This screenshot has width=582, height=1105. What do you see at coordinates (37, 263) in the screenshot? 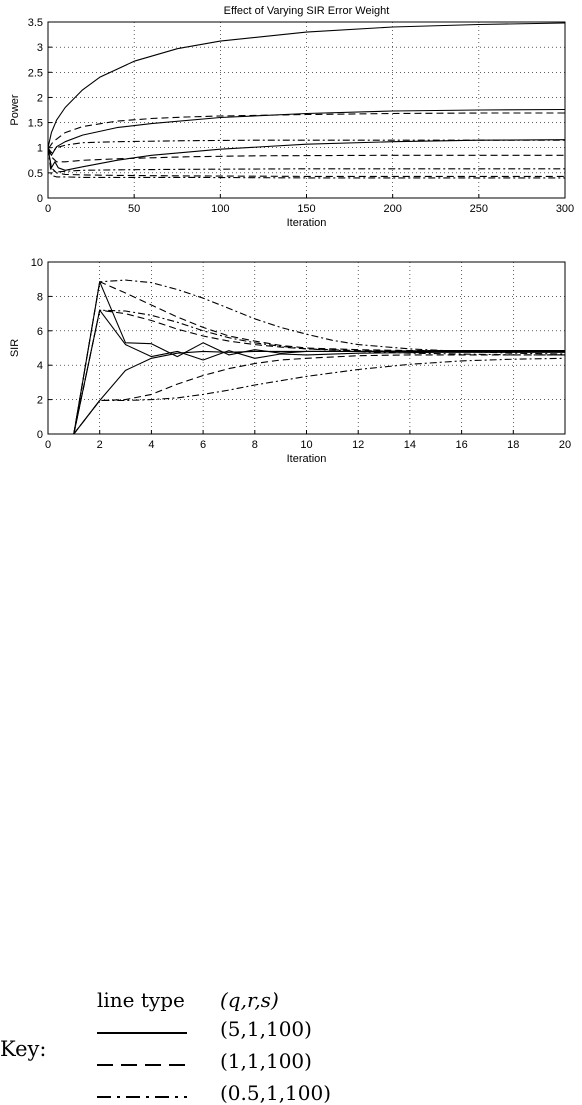
I see `y-tick-label: 10` at bounding box center [37, 263].